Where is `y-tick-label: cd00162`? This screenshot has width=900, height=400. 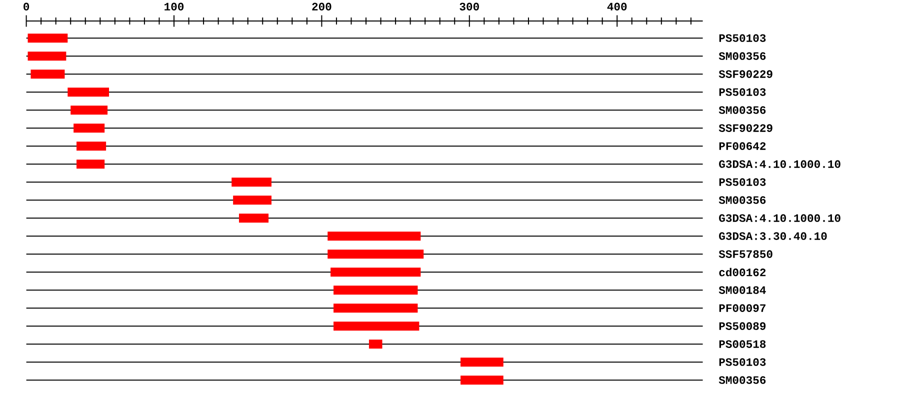
y-tick-label: cd00162 is located at coordinates (742, 272).